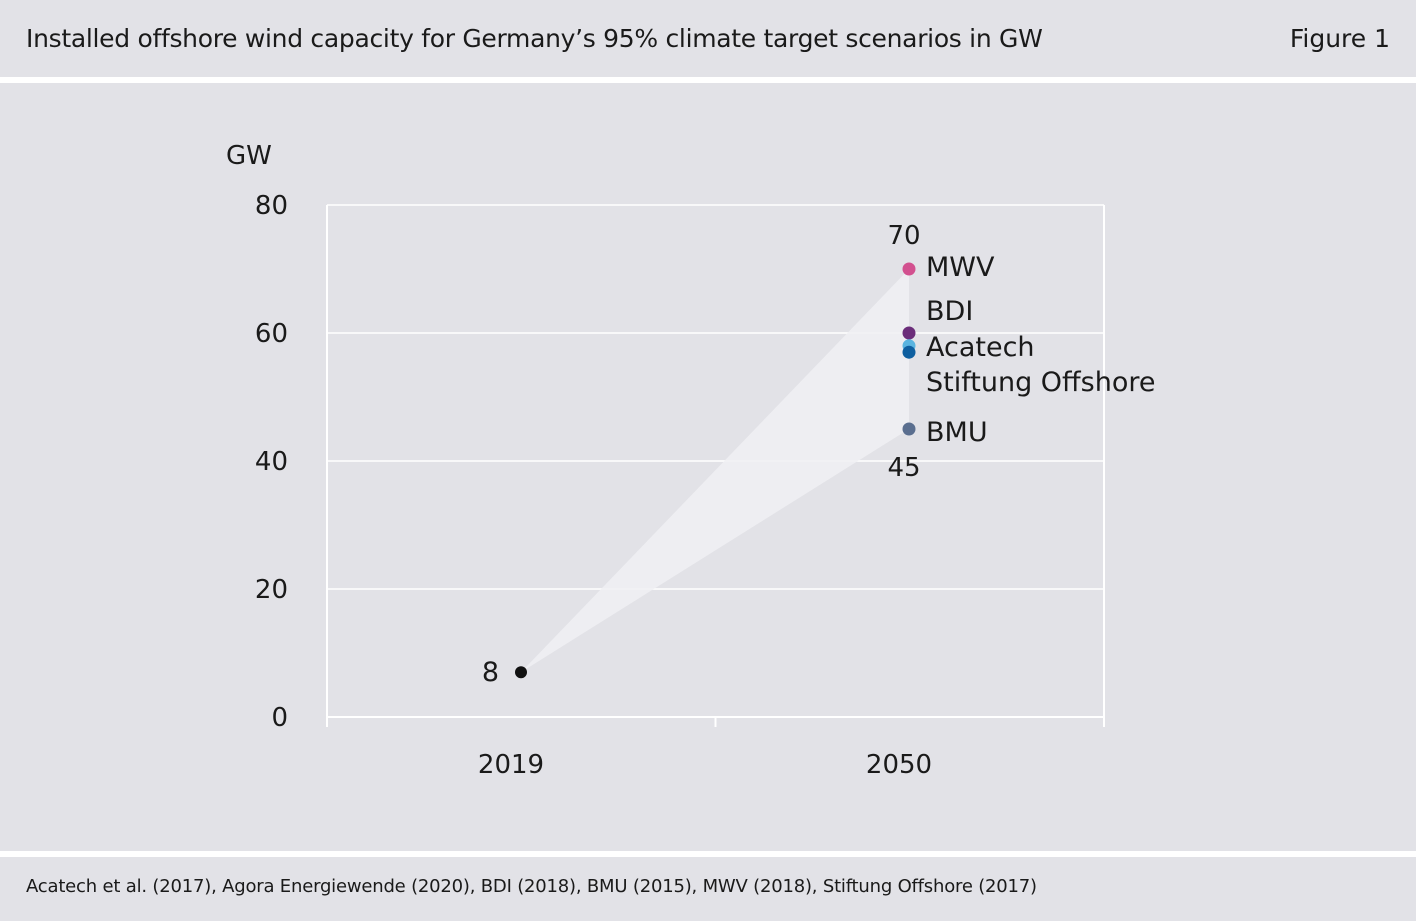 The width and height of the screenshot is (1416, 921). I want to click on series-label-stiftung-offshore: Stiftung Offshore, so click(1040, 382).